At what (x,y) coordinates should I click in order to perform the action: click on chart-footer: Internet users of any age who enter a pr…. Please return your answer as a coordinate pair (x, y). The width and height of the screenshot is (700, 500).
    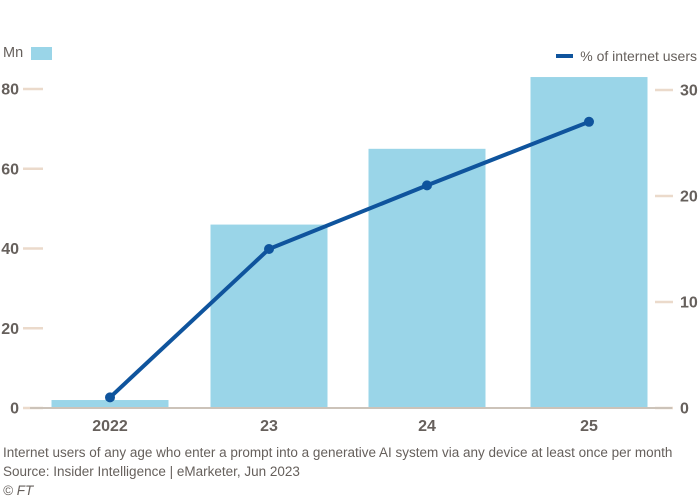
    Looking at the image, I should click on (337, 471).